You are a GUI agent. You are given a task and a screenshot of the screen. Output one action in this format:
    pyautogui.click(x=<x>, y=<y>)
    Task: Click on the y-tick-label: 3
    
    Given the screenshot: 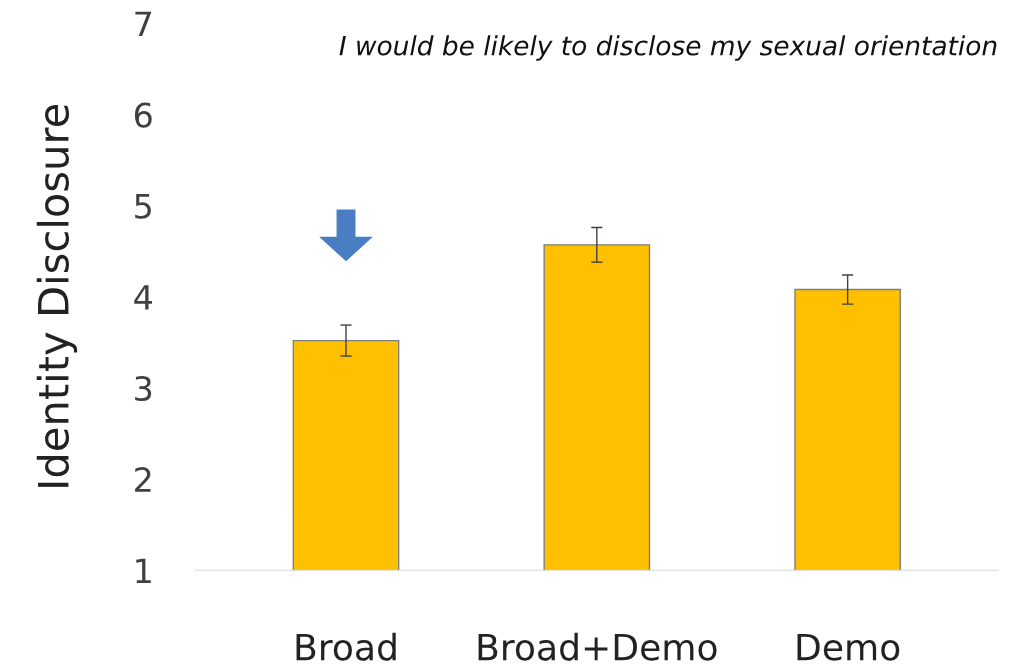 What is the action you would take?
    pyautogui.click(x=143, y=388)
    